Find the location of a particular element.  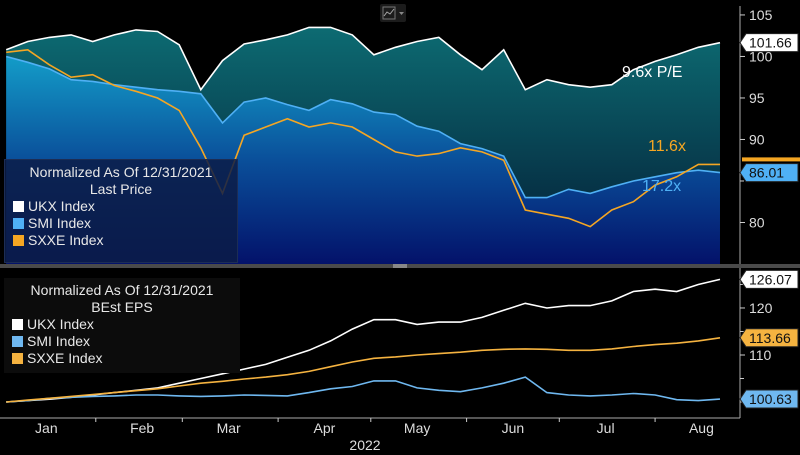

value-tag-text: 86.01 is located at coordinates (766, 173).